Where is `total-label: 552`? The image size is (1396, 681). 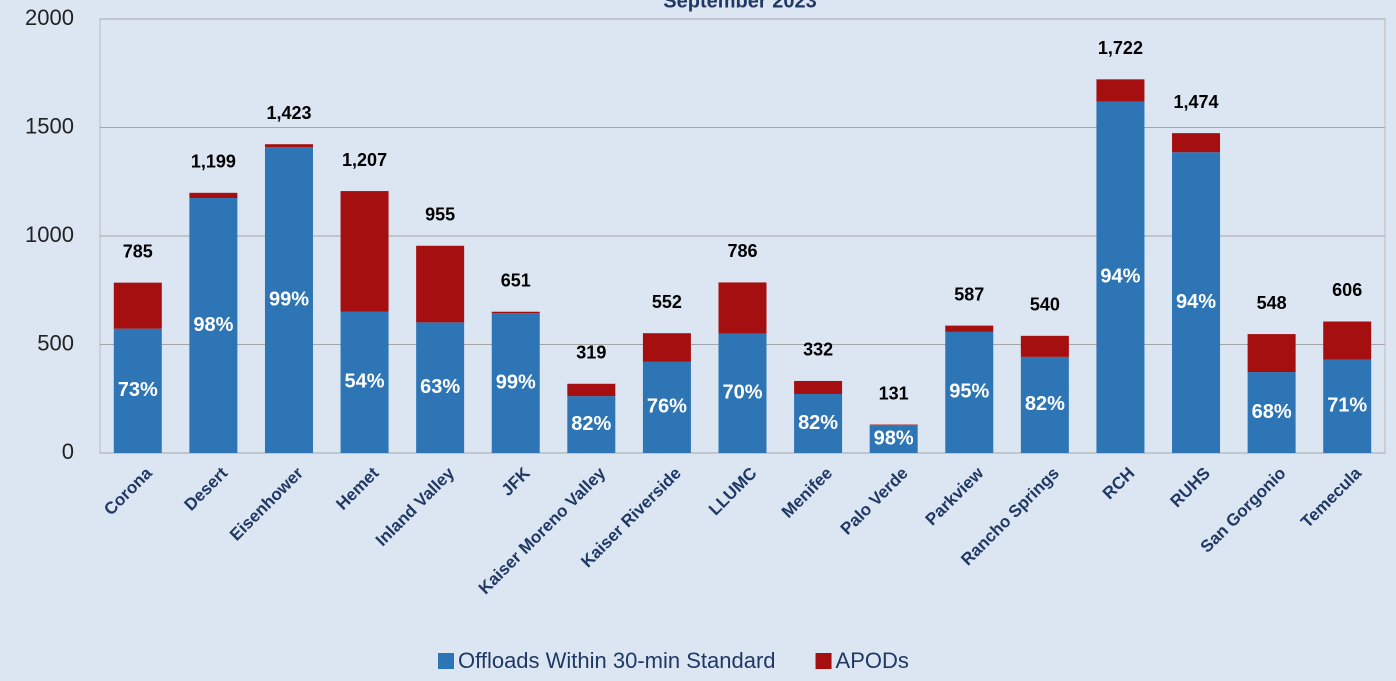
total-label: 552 is located at coordinates (667, 302).